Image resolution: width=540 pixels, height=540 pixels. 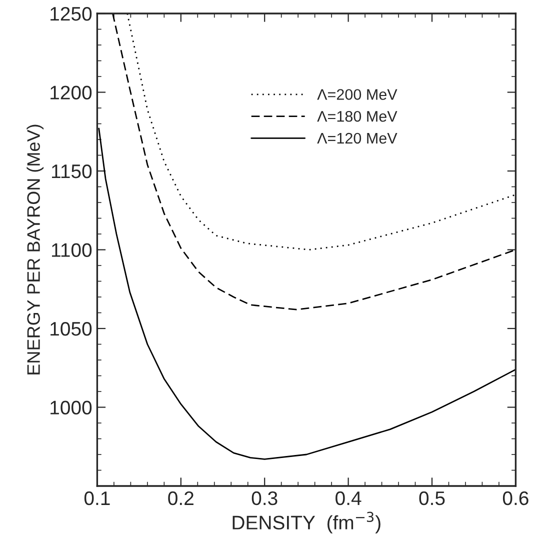 What do you see at coordinates (35, 249) in the screenshot?
I see `y-axis-title: ENERGY PER BAYRON (MeV)` at bounding box center [35, 249].